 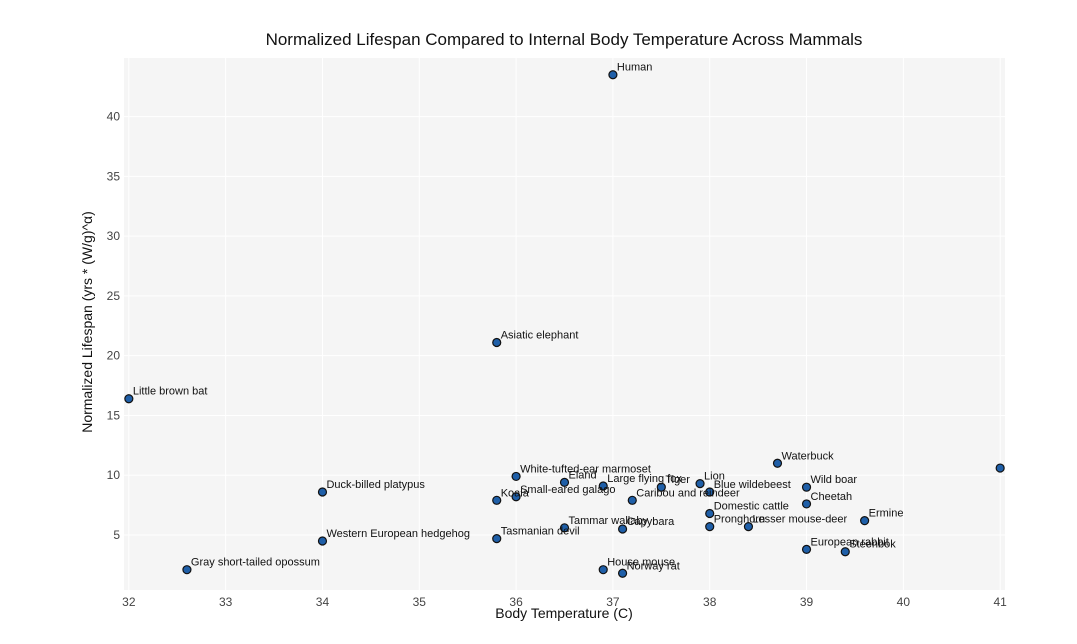 I want to click on x-tick-label: 36, so click(x=516, y=602).